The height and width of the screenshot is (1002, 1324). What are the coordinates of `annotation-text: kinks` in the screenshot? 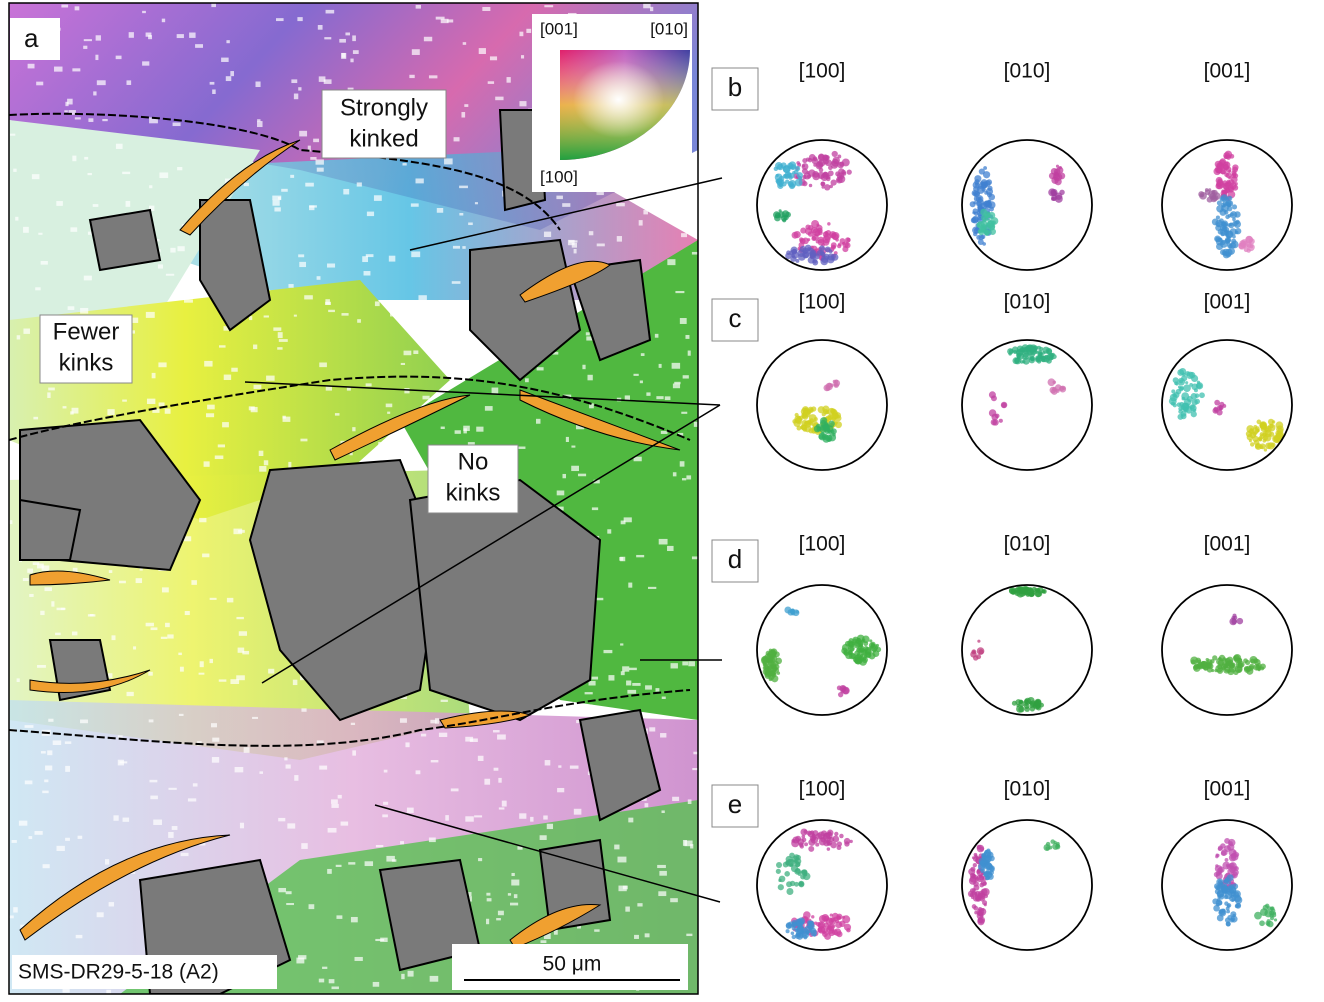 It's located at (86, 362).